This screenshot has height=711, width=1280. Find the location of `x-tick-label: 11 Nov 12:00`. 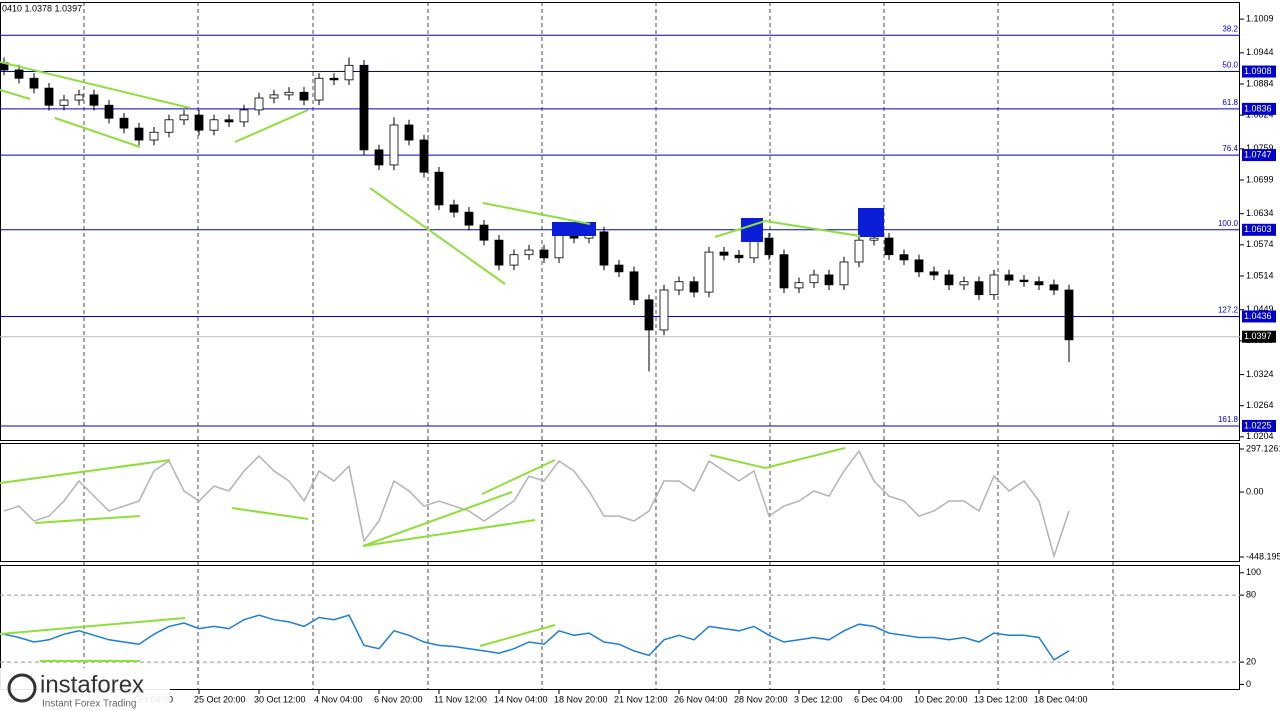

x-tick-label: 11 Nov 12:00 is located at coordinates (460, 699).